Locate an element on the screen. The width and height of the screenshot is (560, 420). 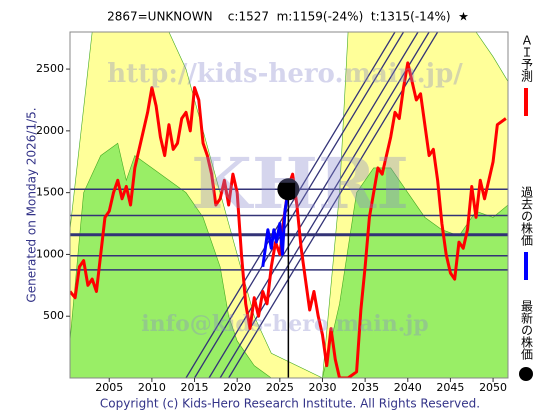
x-tick-label: 2025 is located at coordinates (280, 387).